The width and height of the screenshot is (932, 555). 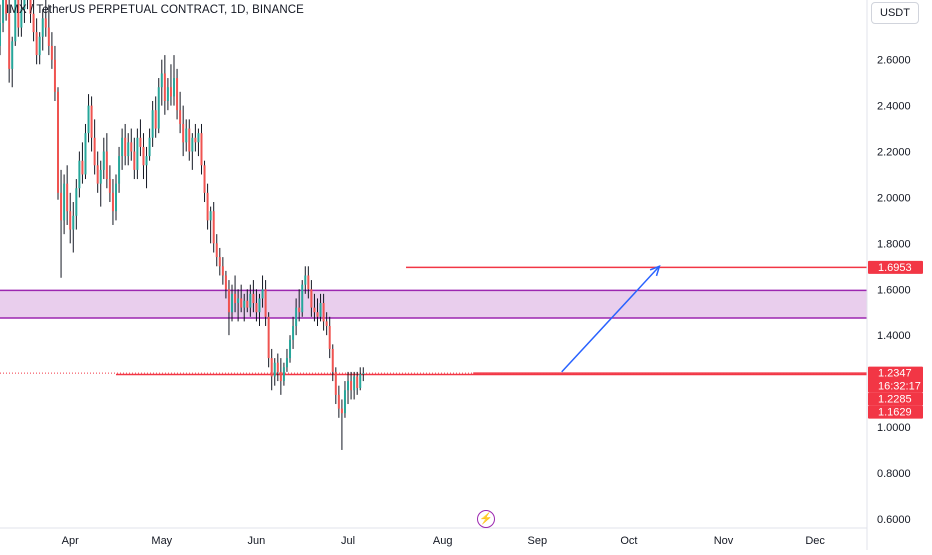 I want to click on time-tick-label: Jun, so click(x=257, y=541).